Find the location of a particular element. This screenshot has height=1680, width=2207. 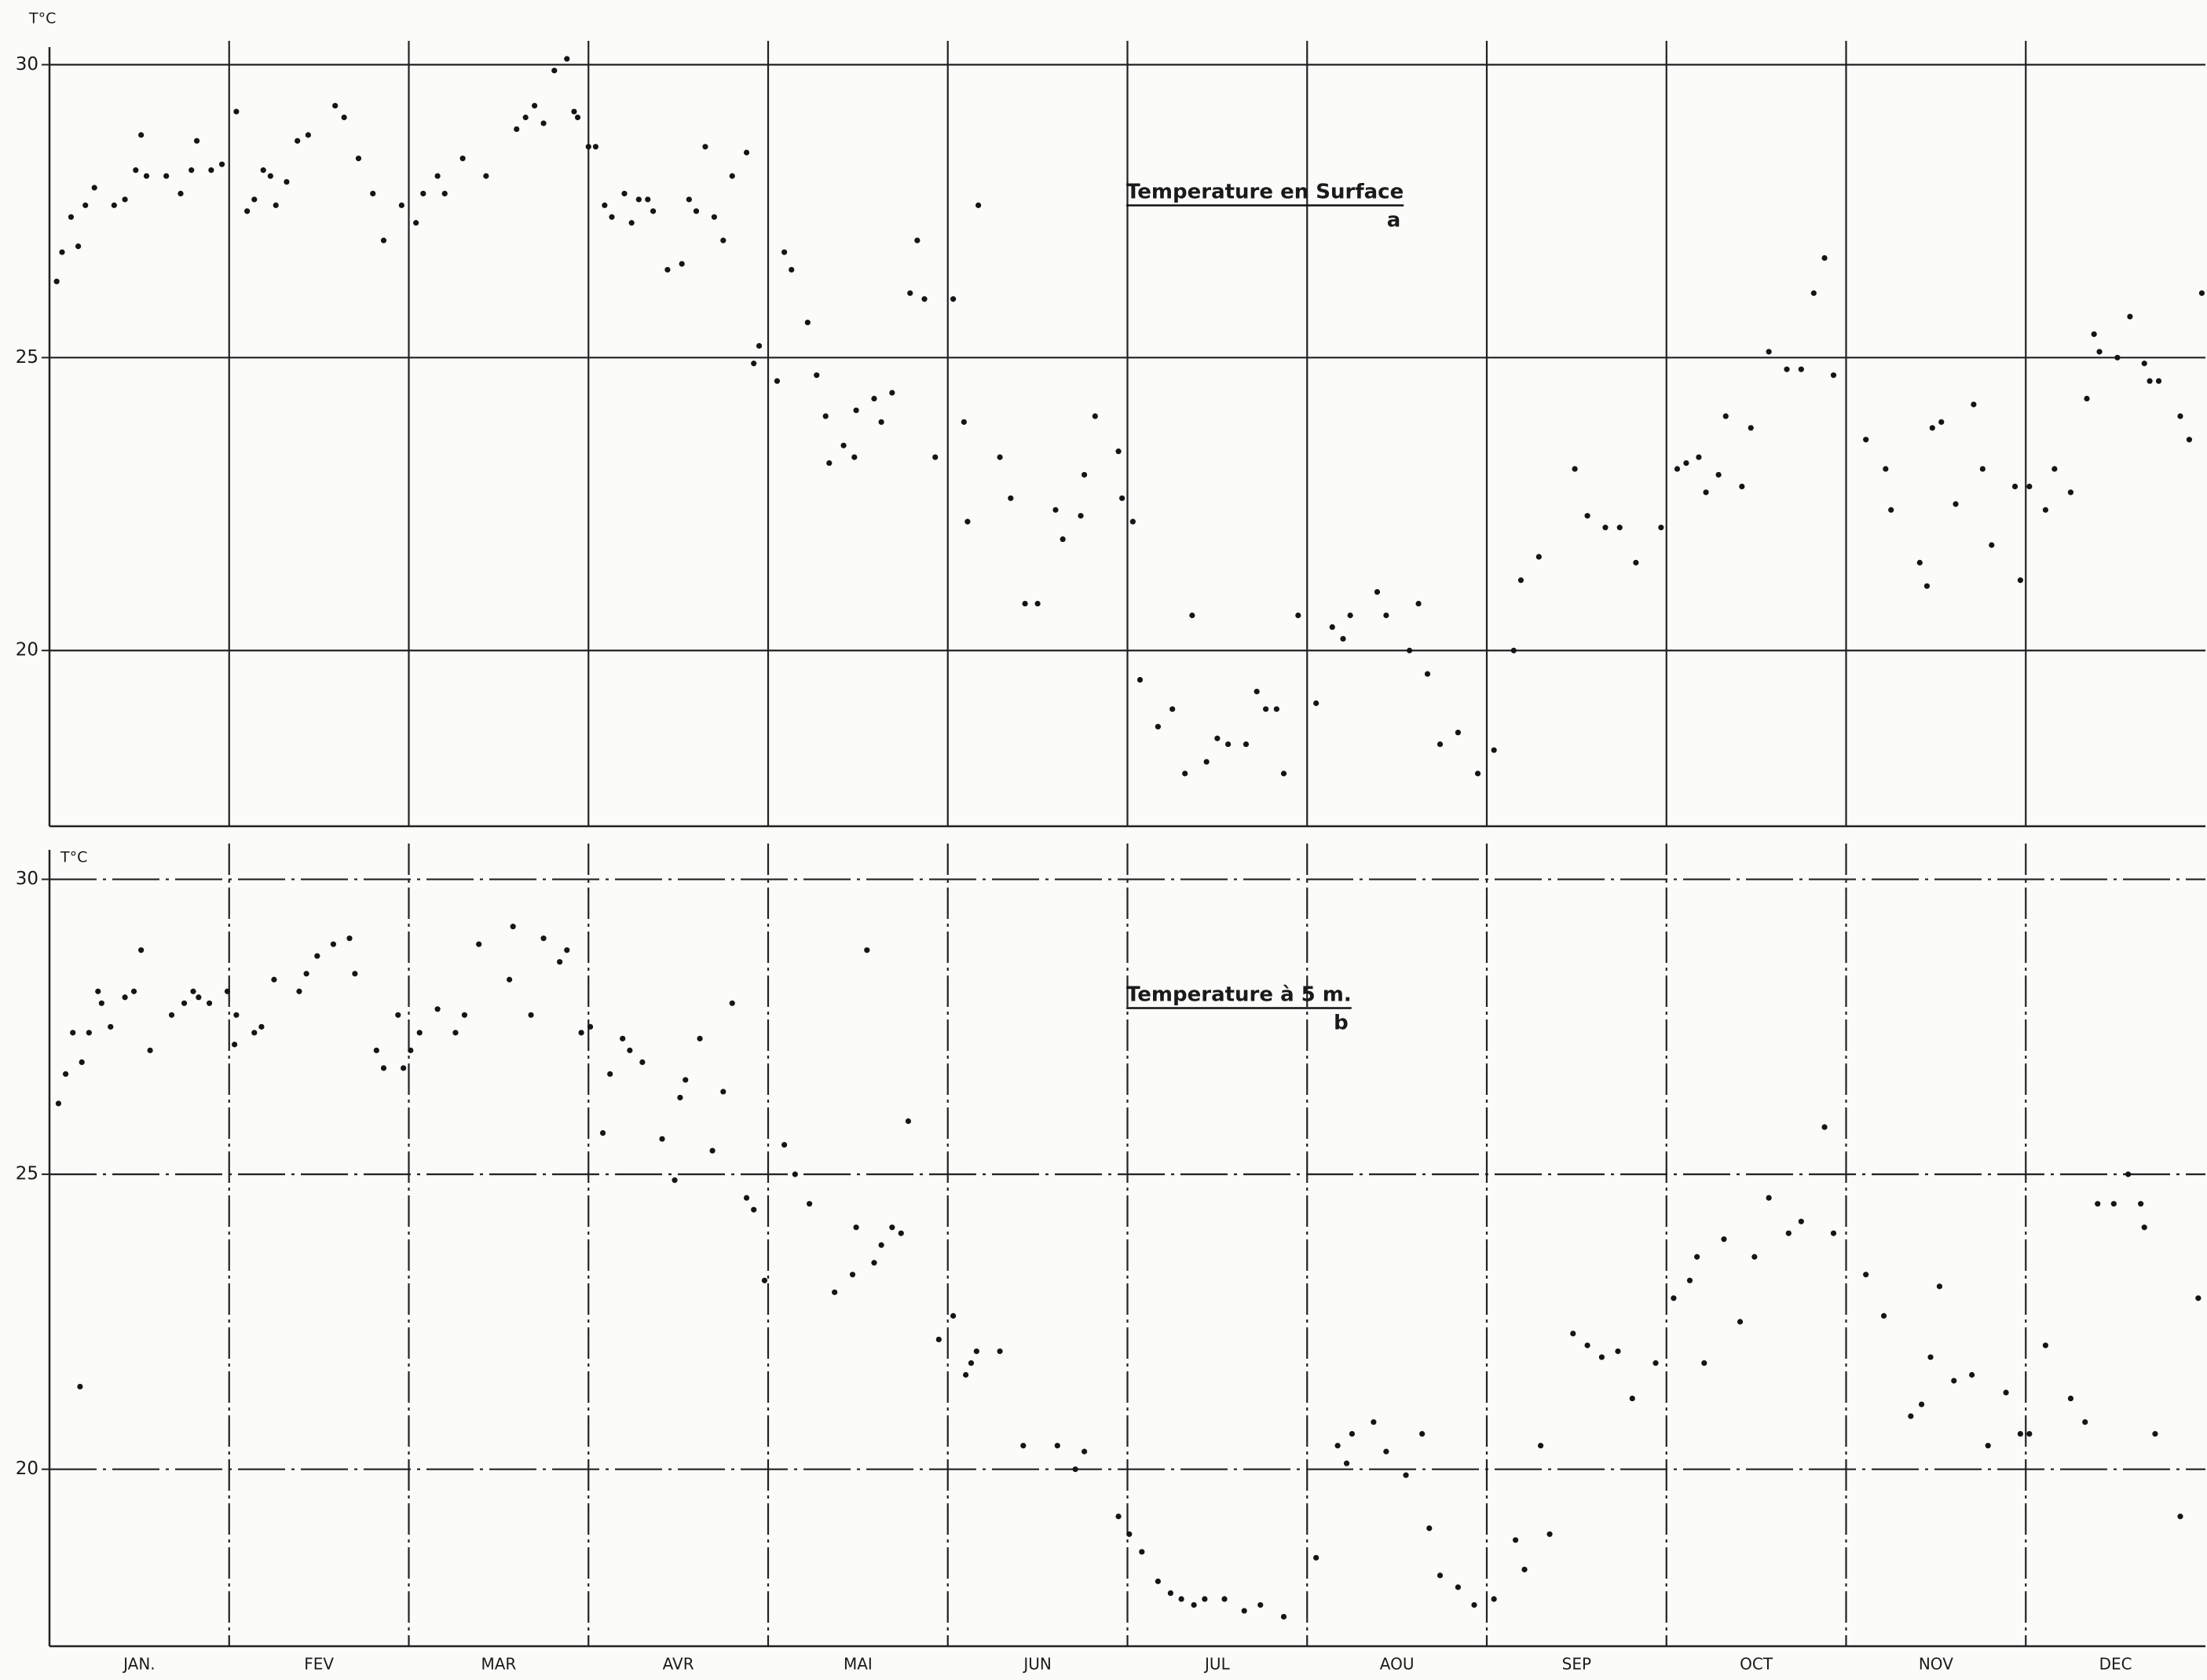

y-tick-label: 20 is located at coordinates (27, 650).